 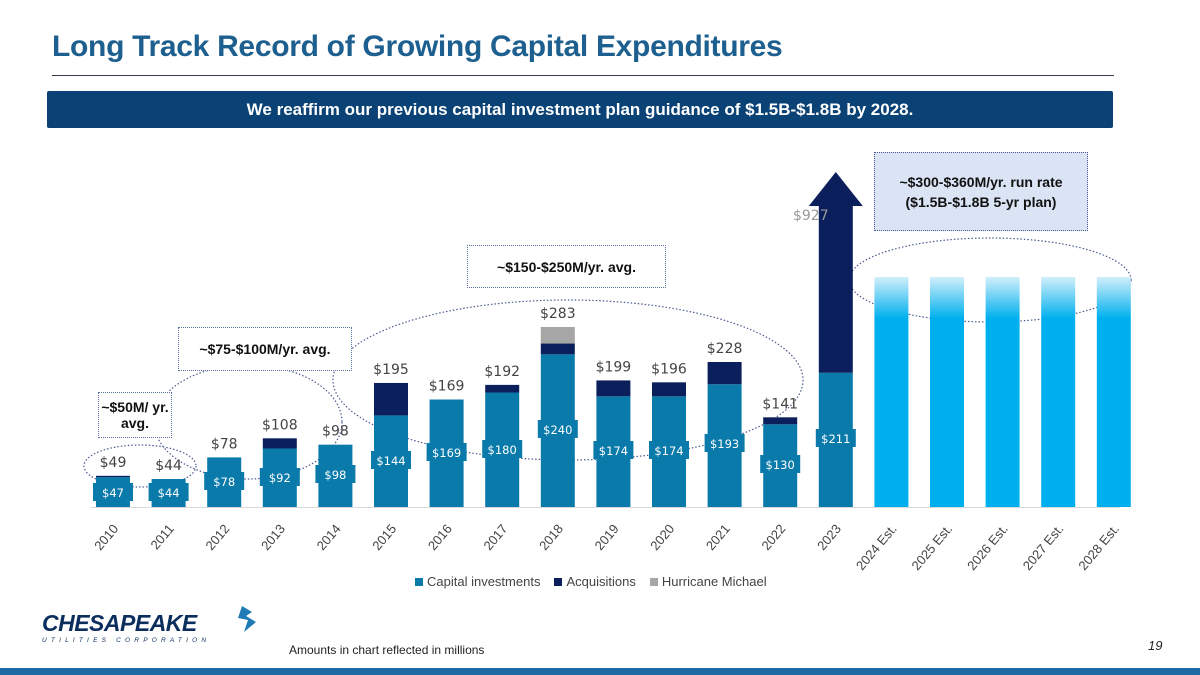 What do you see at coordinates (217, 537) in the screenshot?
I see `x-tick-2012: 2012` at bounding box center [217, 537].